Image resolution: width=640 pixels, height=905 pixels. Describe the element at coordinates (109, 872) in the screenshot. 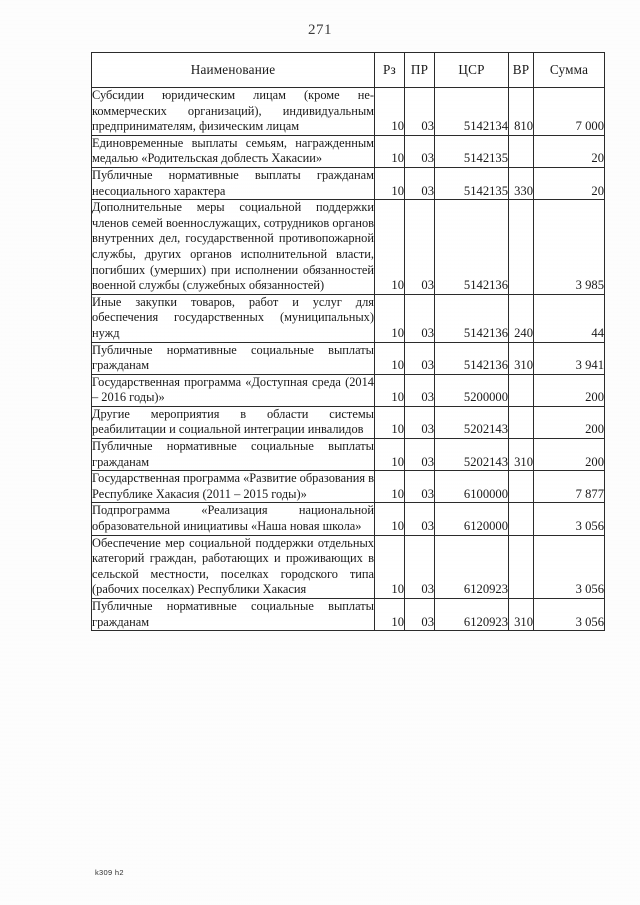

I see `footer-mark: k309 h2` at that location.